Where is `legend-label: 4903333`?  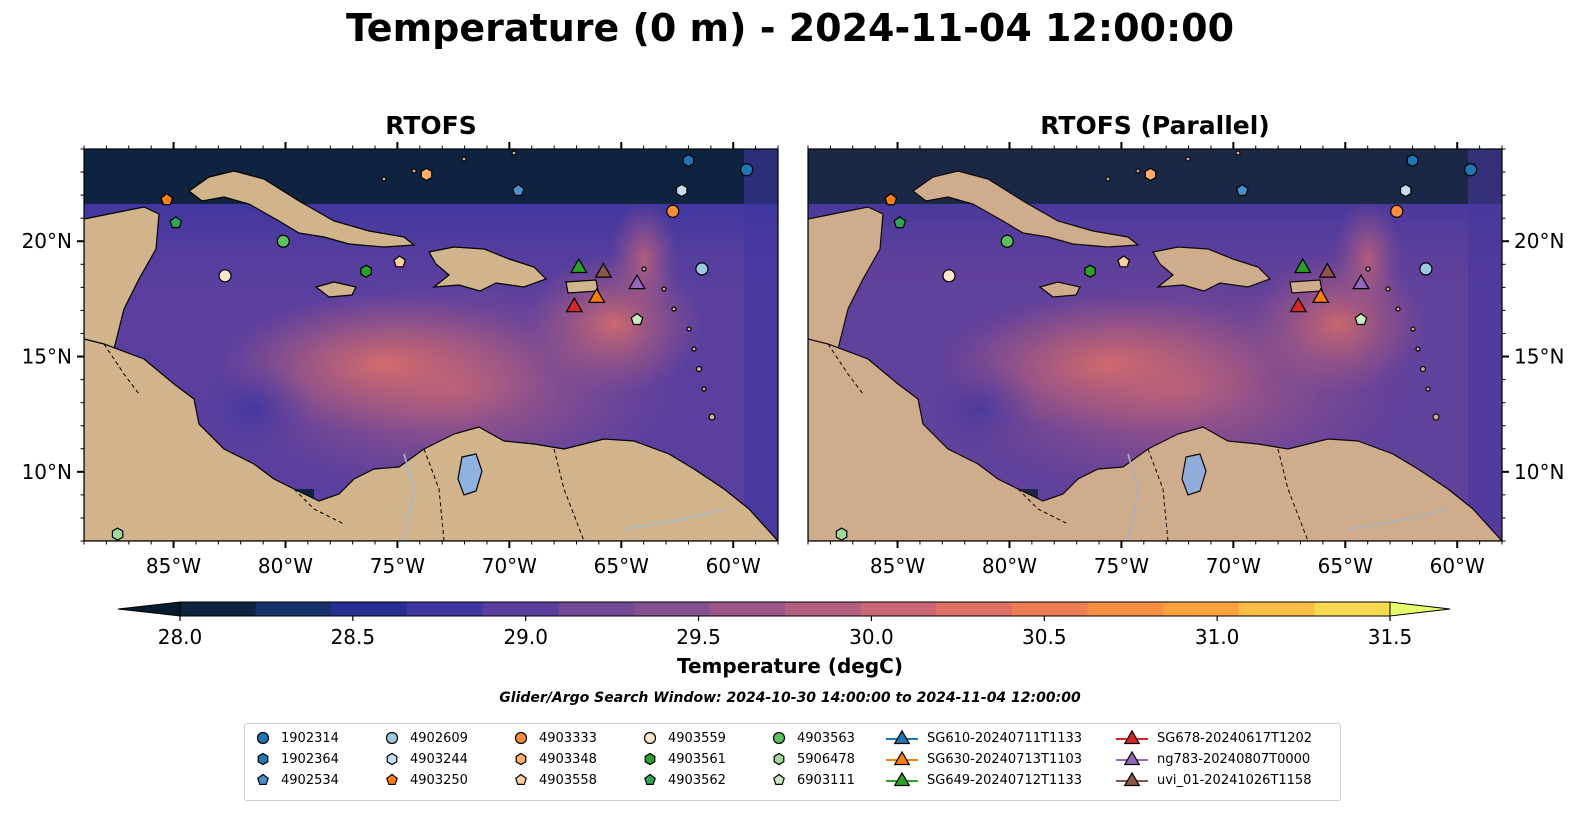
legend-label: 4903333 is located at coordinates (568, 738).